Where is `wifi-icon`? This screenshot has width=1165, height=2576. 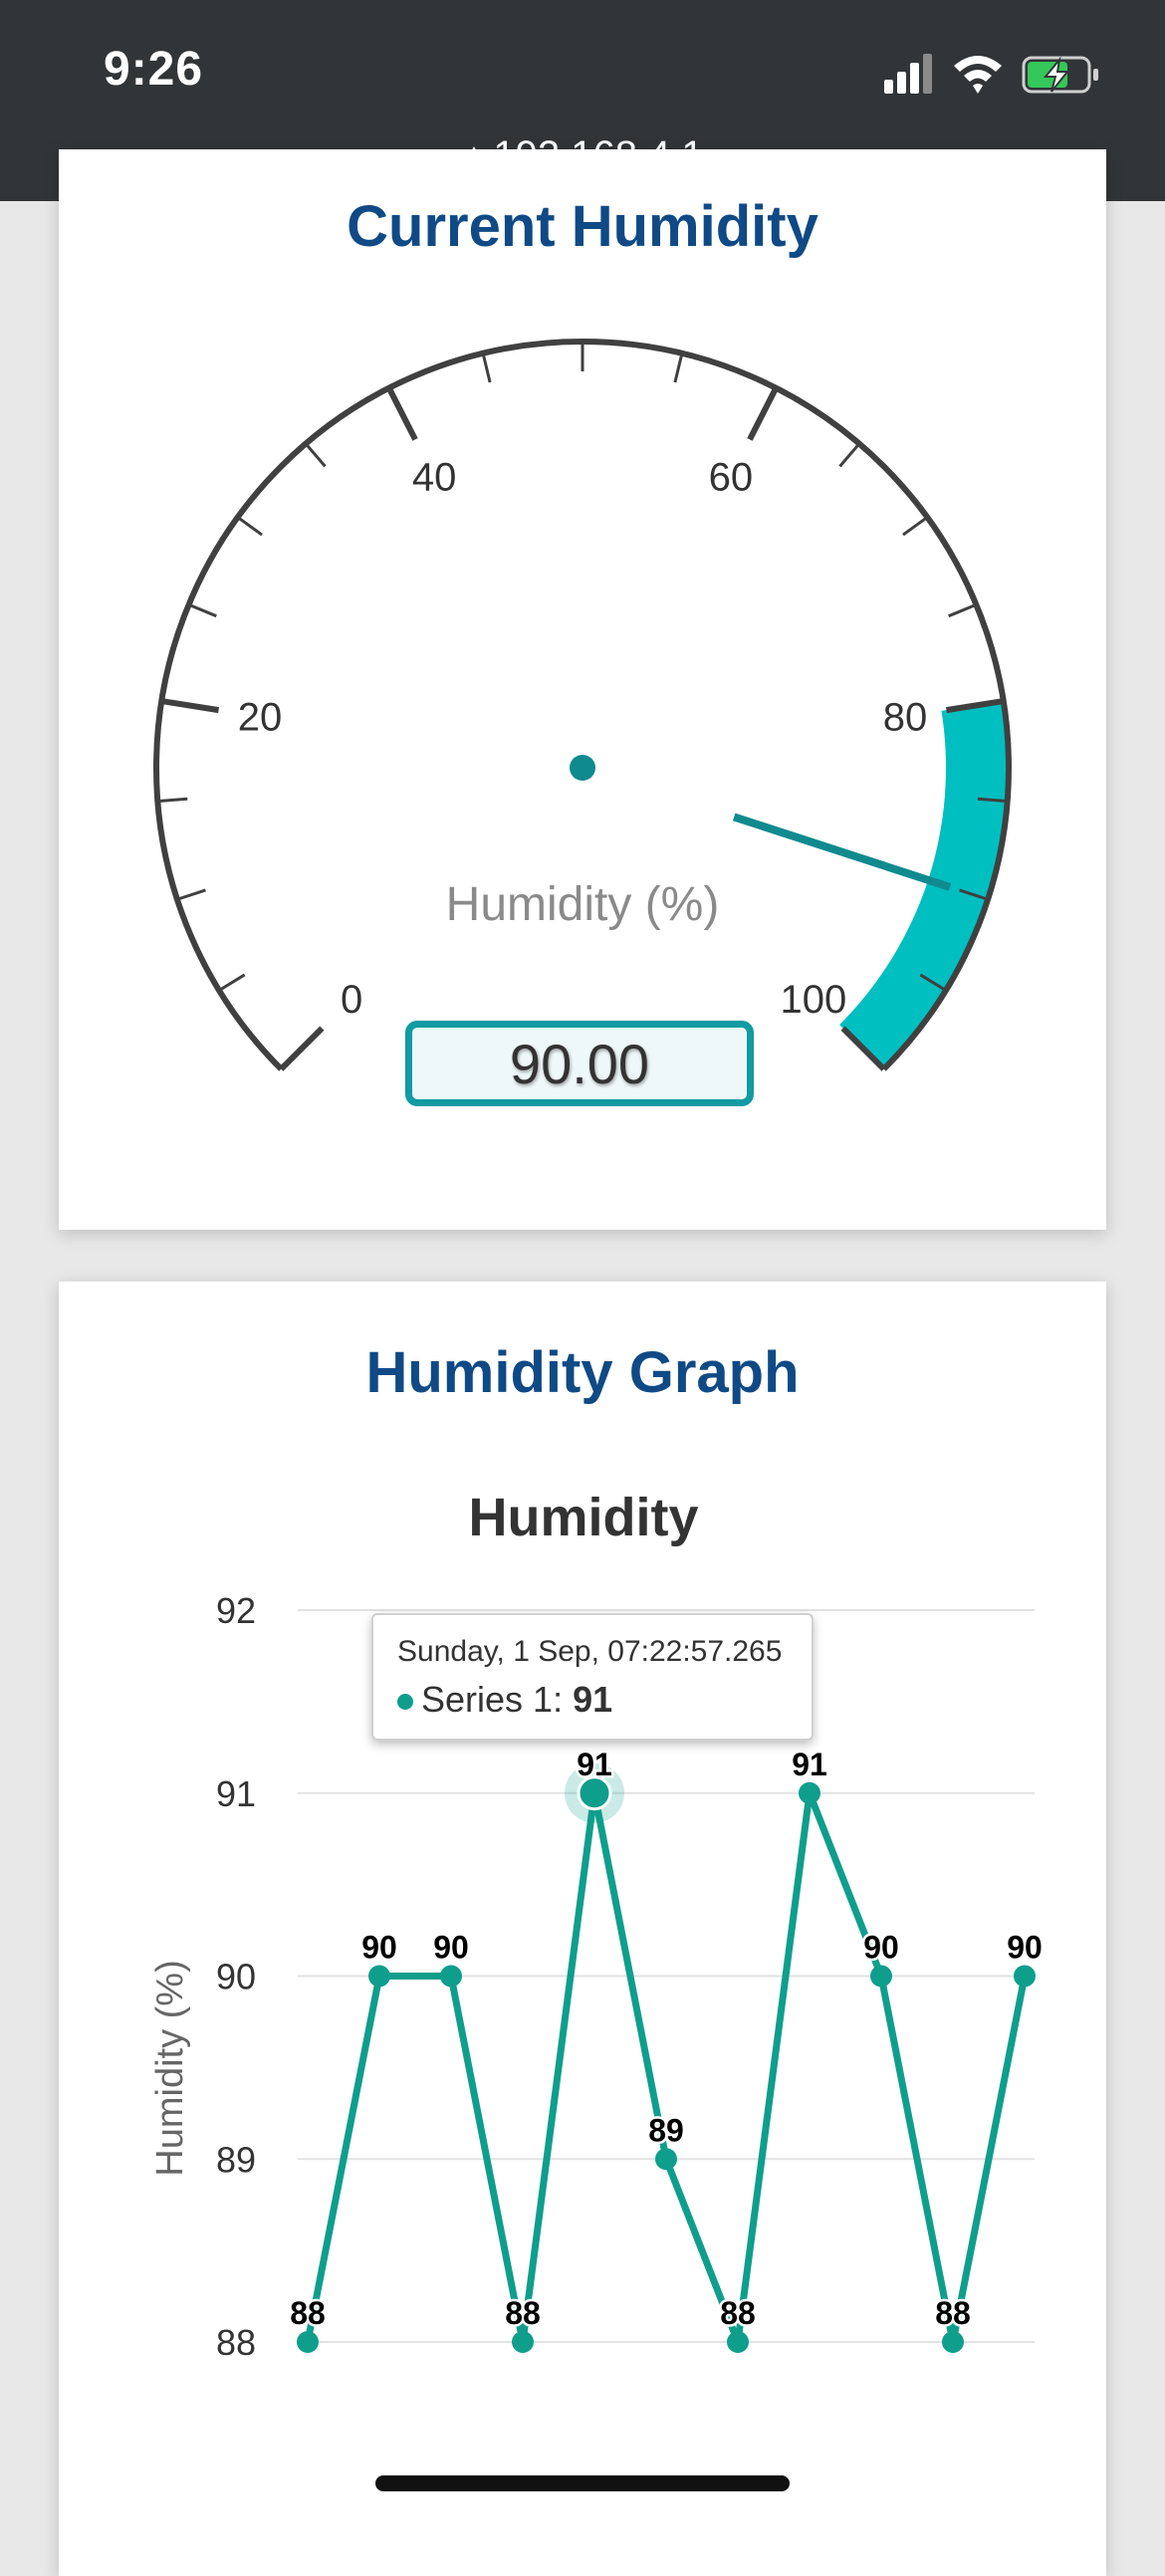
wifi-icon is located at coordinates (978, 75).